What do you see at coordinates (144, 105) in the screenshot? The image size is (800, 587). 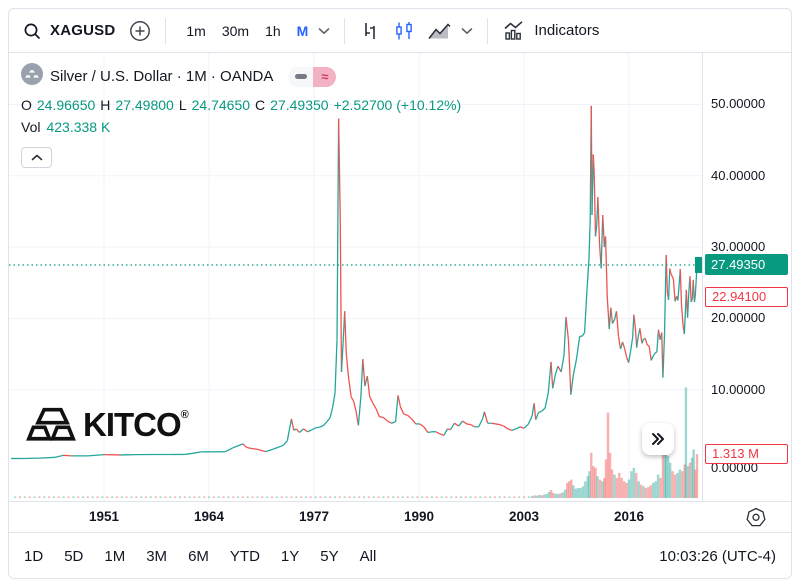 I see `high-value: 27.49800` at bounding box center [144, 105].